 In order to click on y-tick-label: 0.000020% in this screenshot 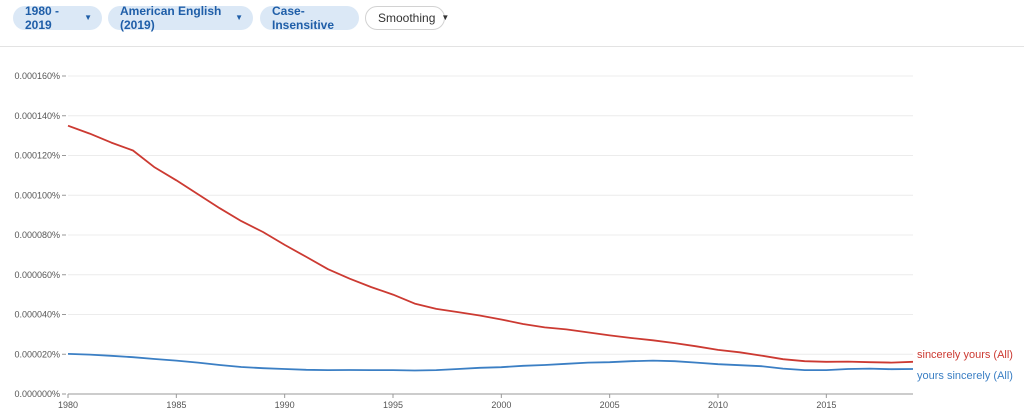, I will do `click(37, 354)`.